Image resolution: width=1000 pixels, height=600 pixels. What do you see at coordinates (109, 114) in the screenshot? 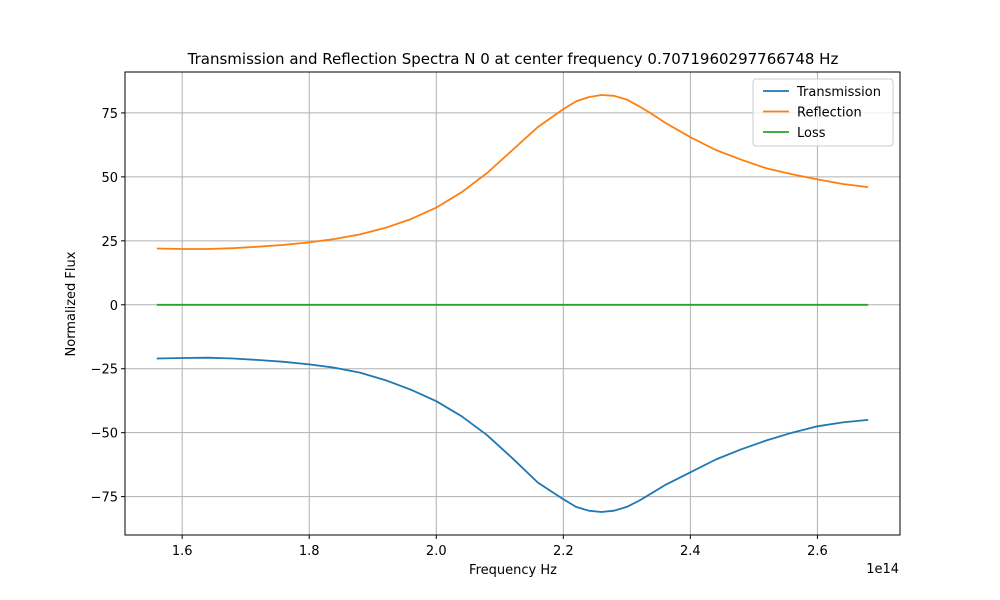
I see `y-tick-label: 75` at bounding box center [109, 114].